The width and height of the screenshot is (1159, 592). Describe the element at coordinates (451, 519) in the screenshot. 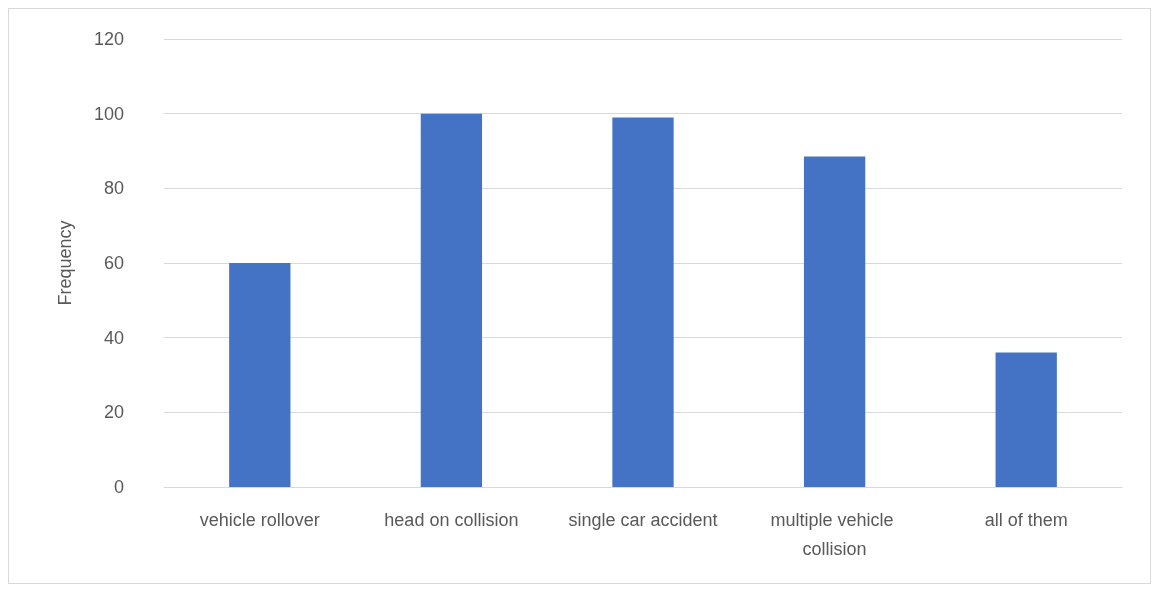

I see `x-tick-label: head on collision` at that location.